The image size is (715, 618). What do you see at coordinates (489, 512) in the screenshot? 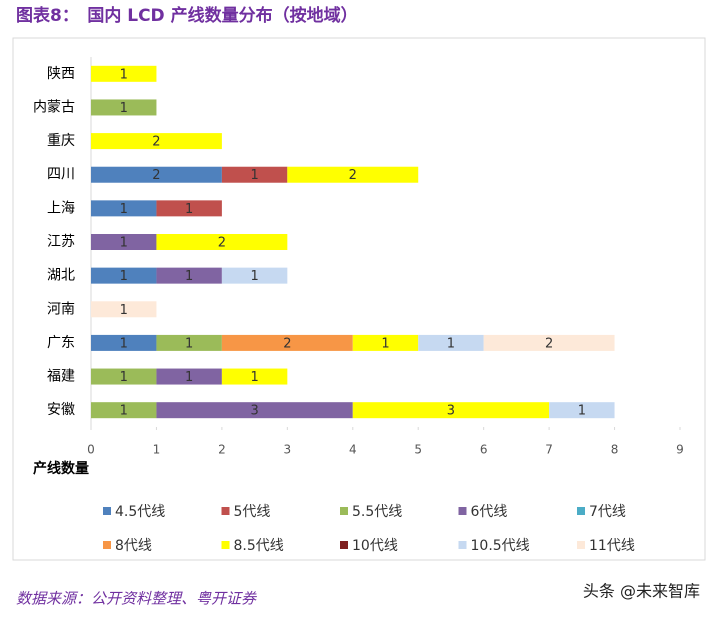
I see `legend-label: 6代线` at bounding box center [489, 512].